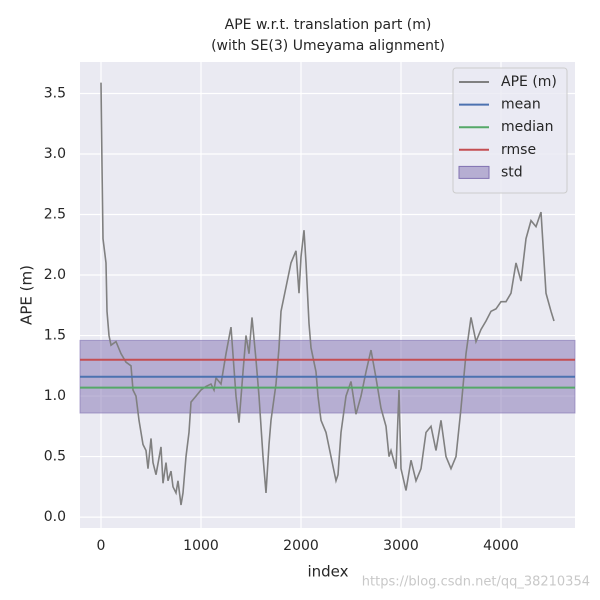  What do you see at coordinates (55, 93) in the screenshot?
I see `y-tick-label: 3.5` at bounding box center [55, 93].